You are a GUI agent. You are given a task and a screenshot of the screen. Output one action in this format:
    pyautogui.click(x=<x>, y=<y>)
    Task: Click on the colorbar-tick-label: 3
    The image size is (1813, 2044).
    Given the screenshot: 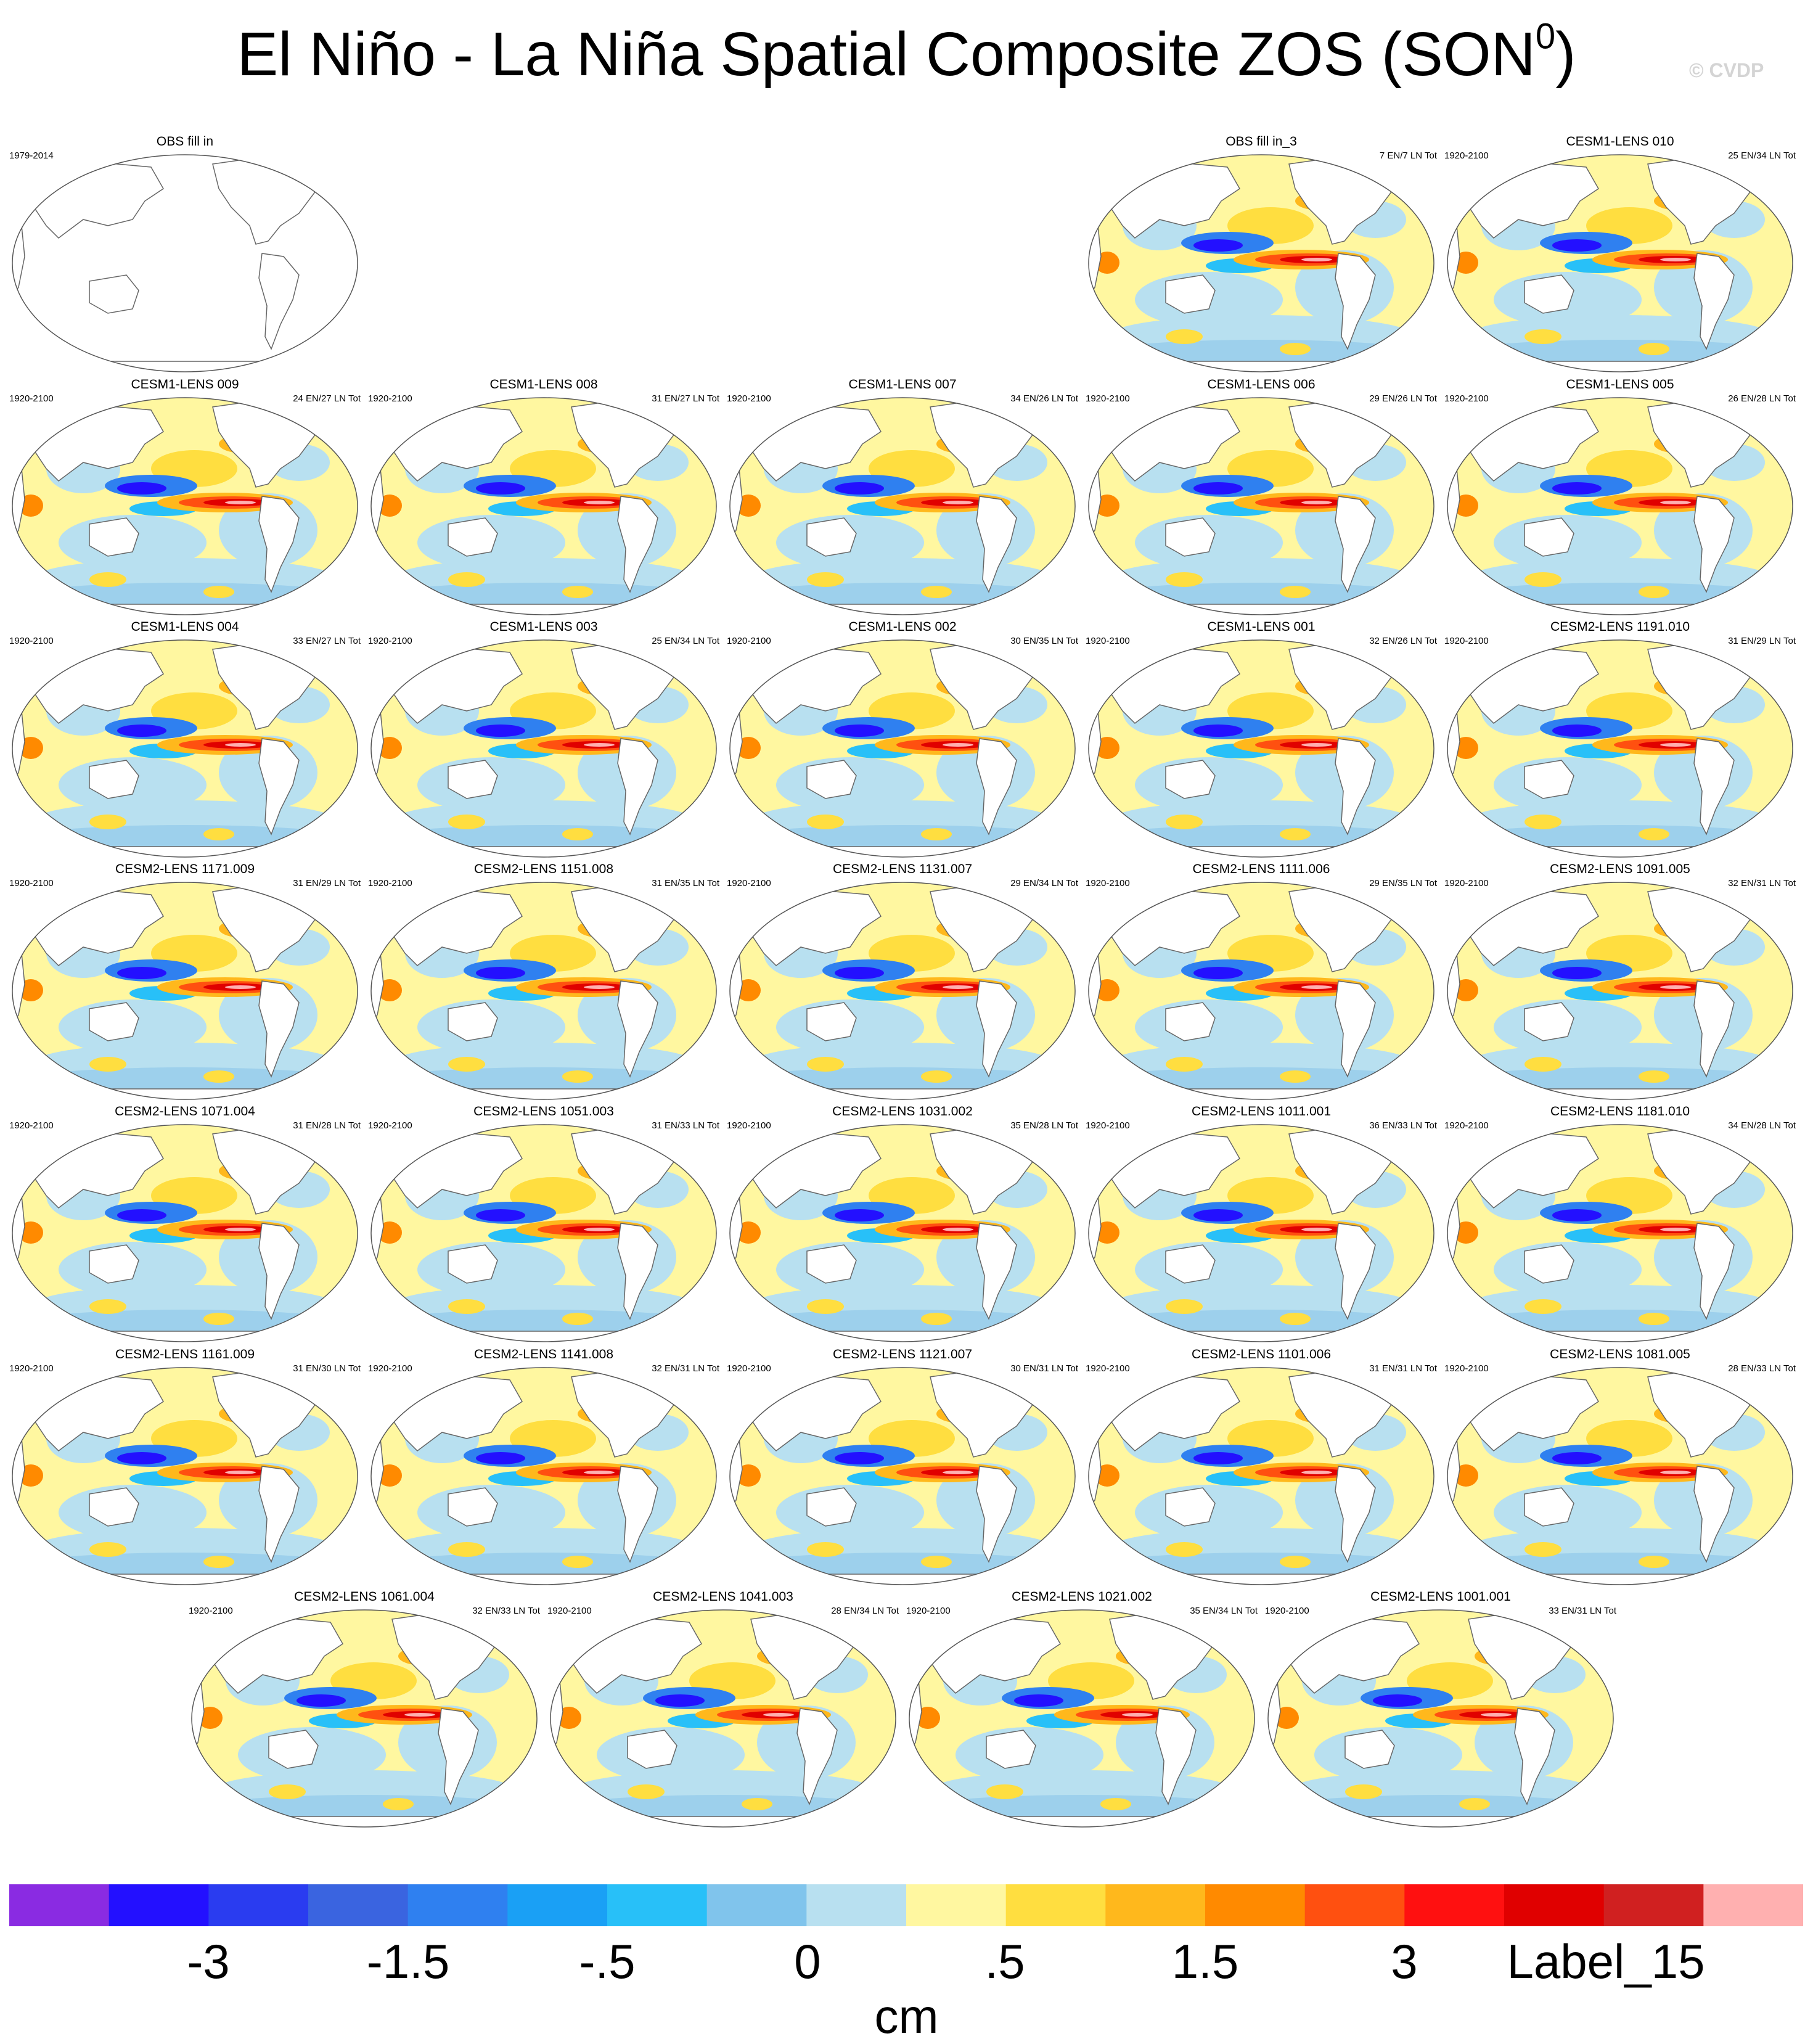 What is the action you would take?
    pyautogui.click(x=1404, y=1962)
    